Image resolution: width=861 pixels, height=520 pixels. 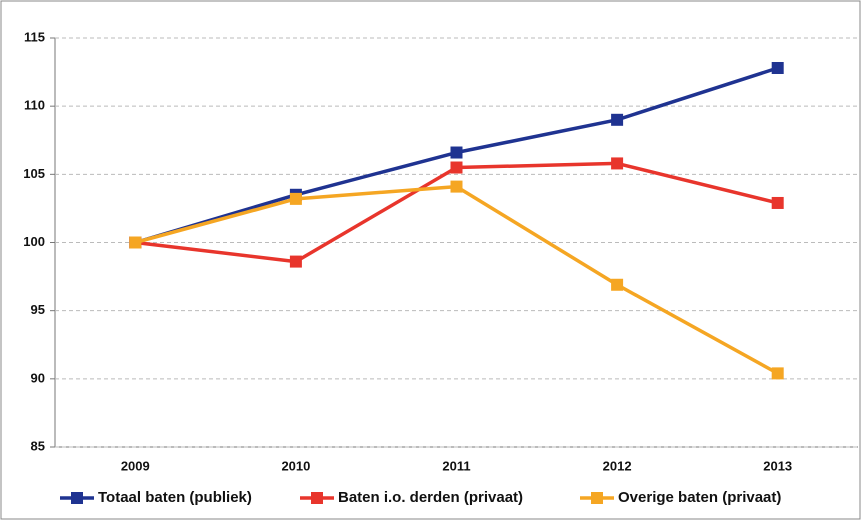 What do you see at coordinates (295, 465) in the screenshot?
I see `x-tick-label: 2010` at bounding box center [295, 465].